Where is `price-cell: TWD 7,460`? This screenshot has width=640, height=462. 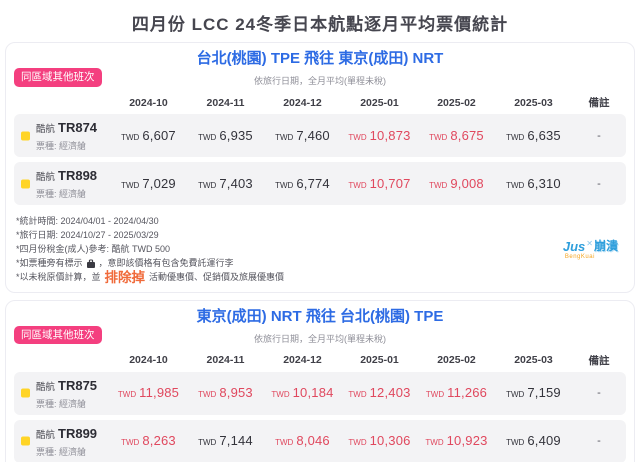
price-cell: TWD 7,460 is located at coordinates (302, 136).